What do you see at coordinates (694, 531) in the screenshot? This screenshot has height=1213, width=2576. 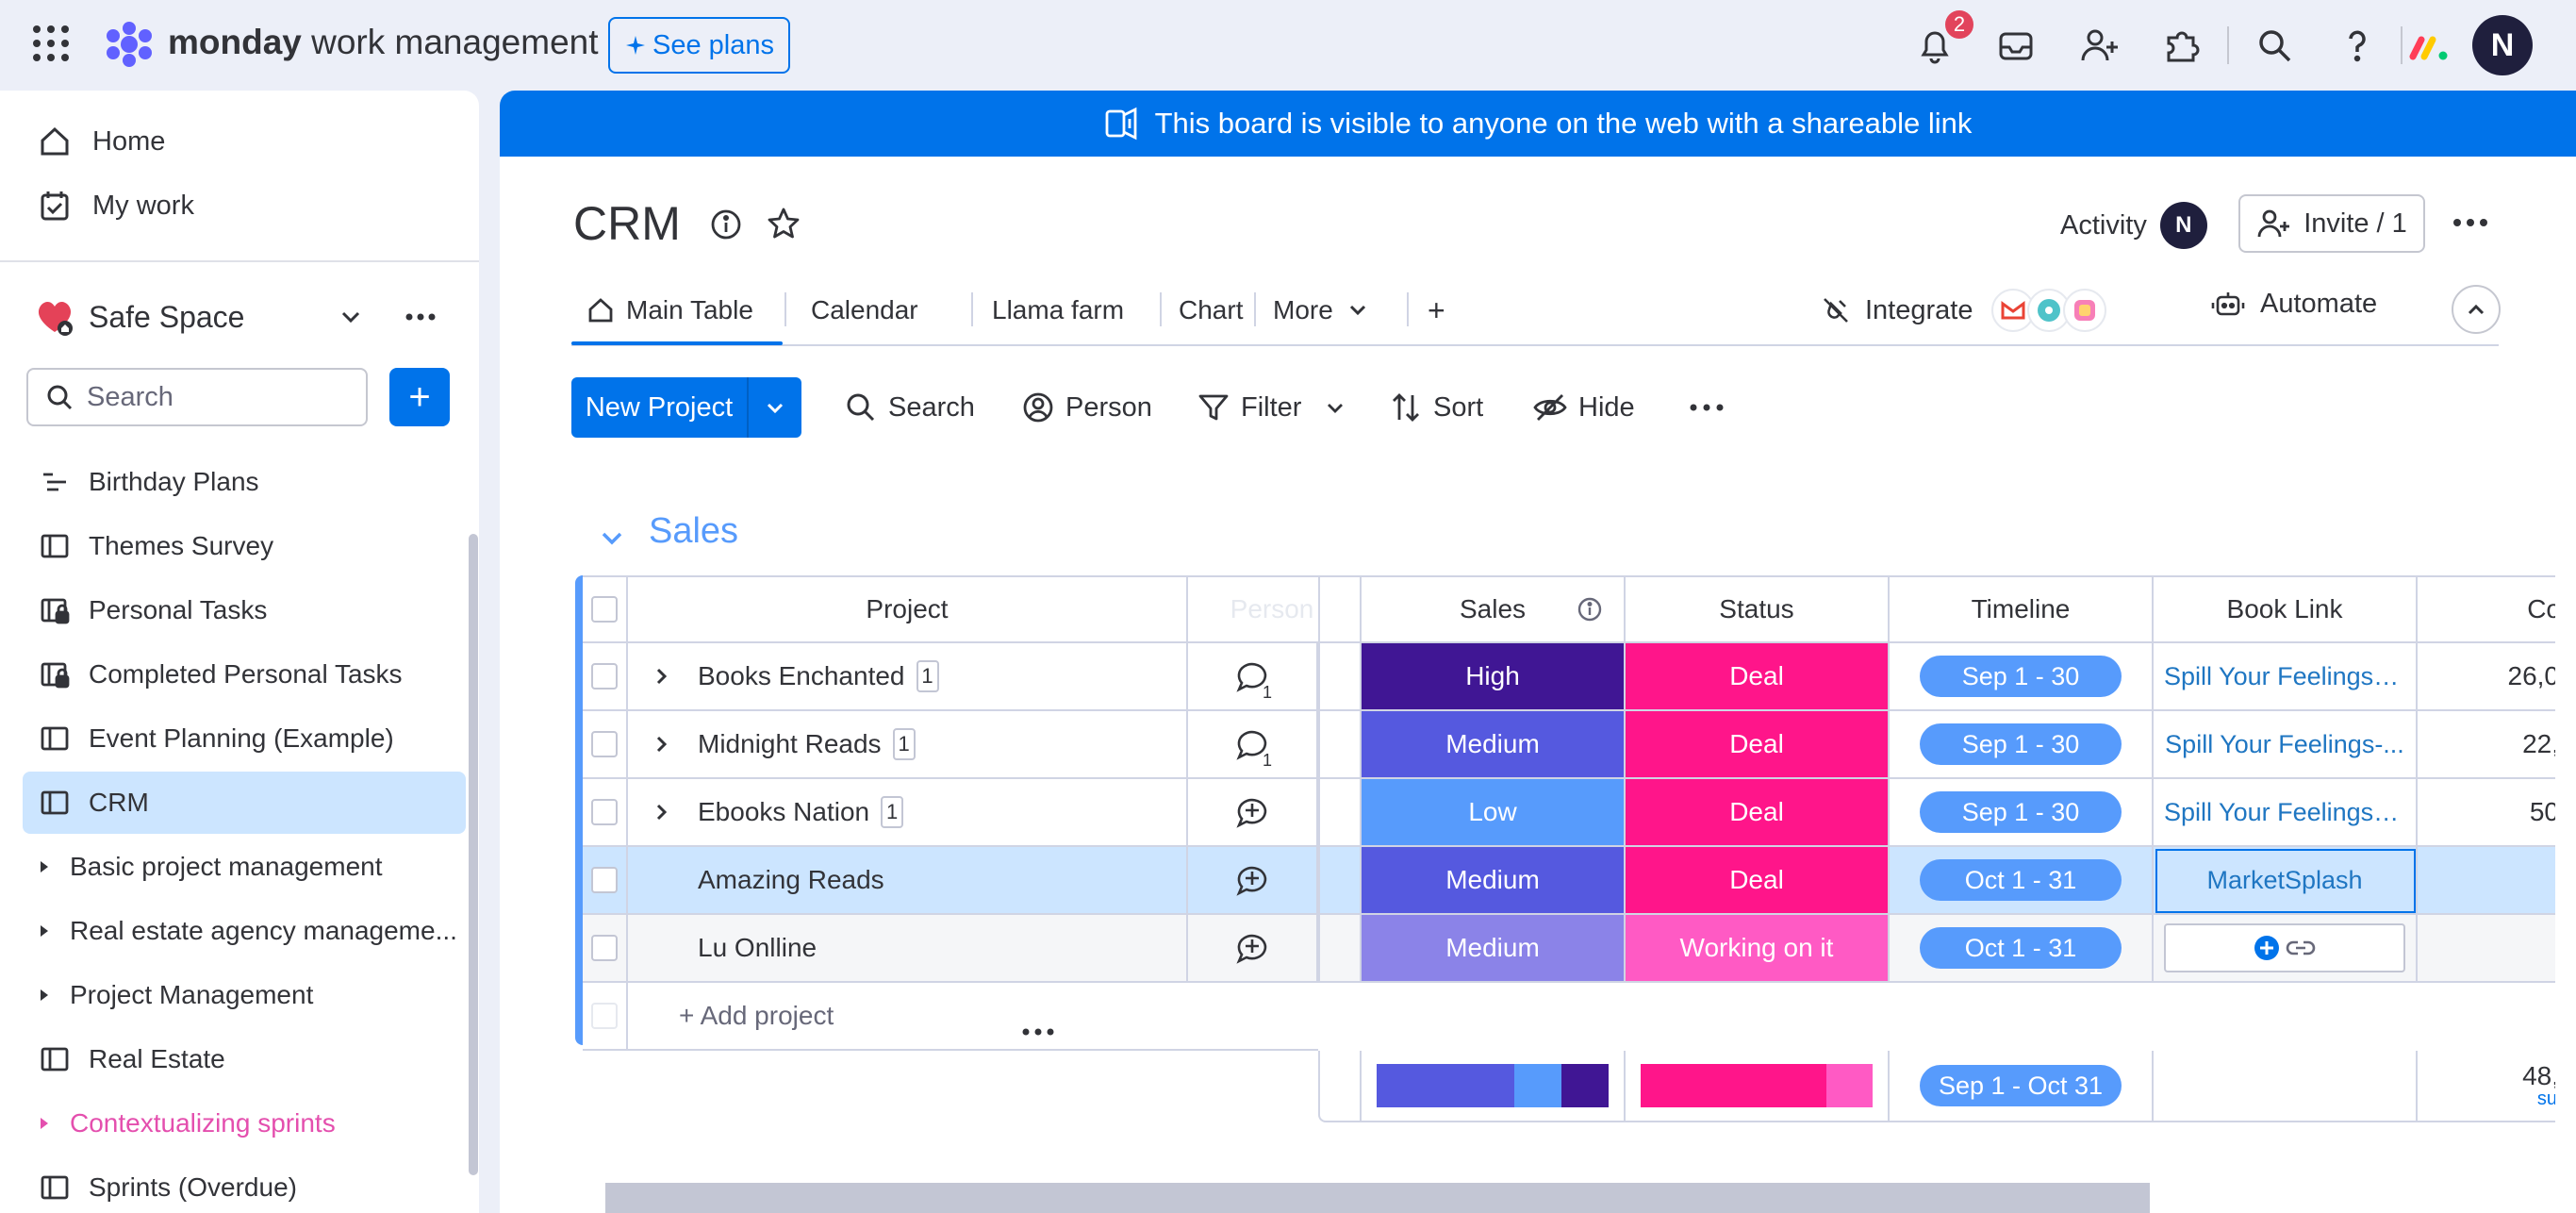 I see `group-title: Sales` at bounding box center [694, 531].